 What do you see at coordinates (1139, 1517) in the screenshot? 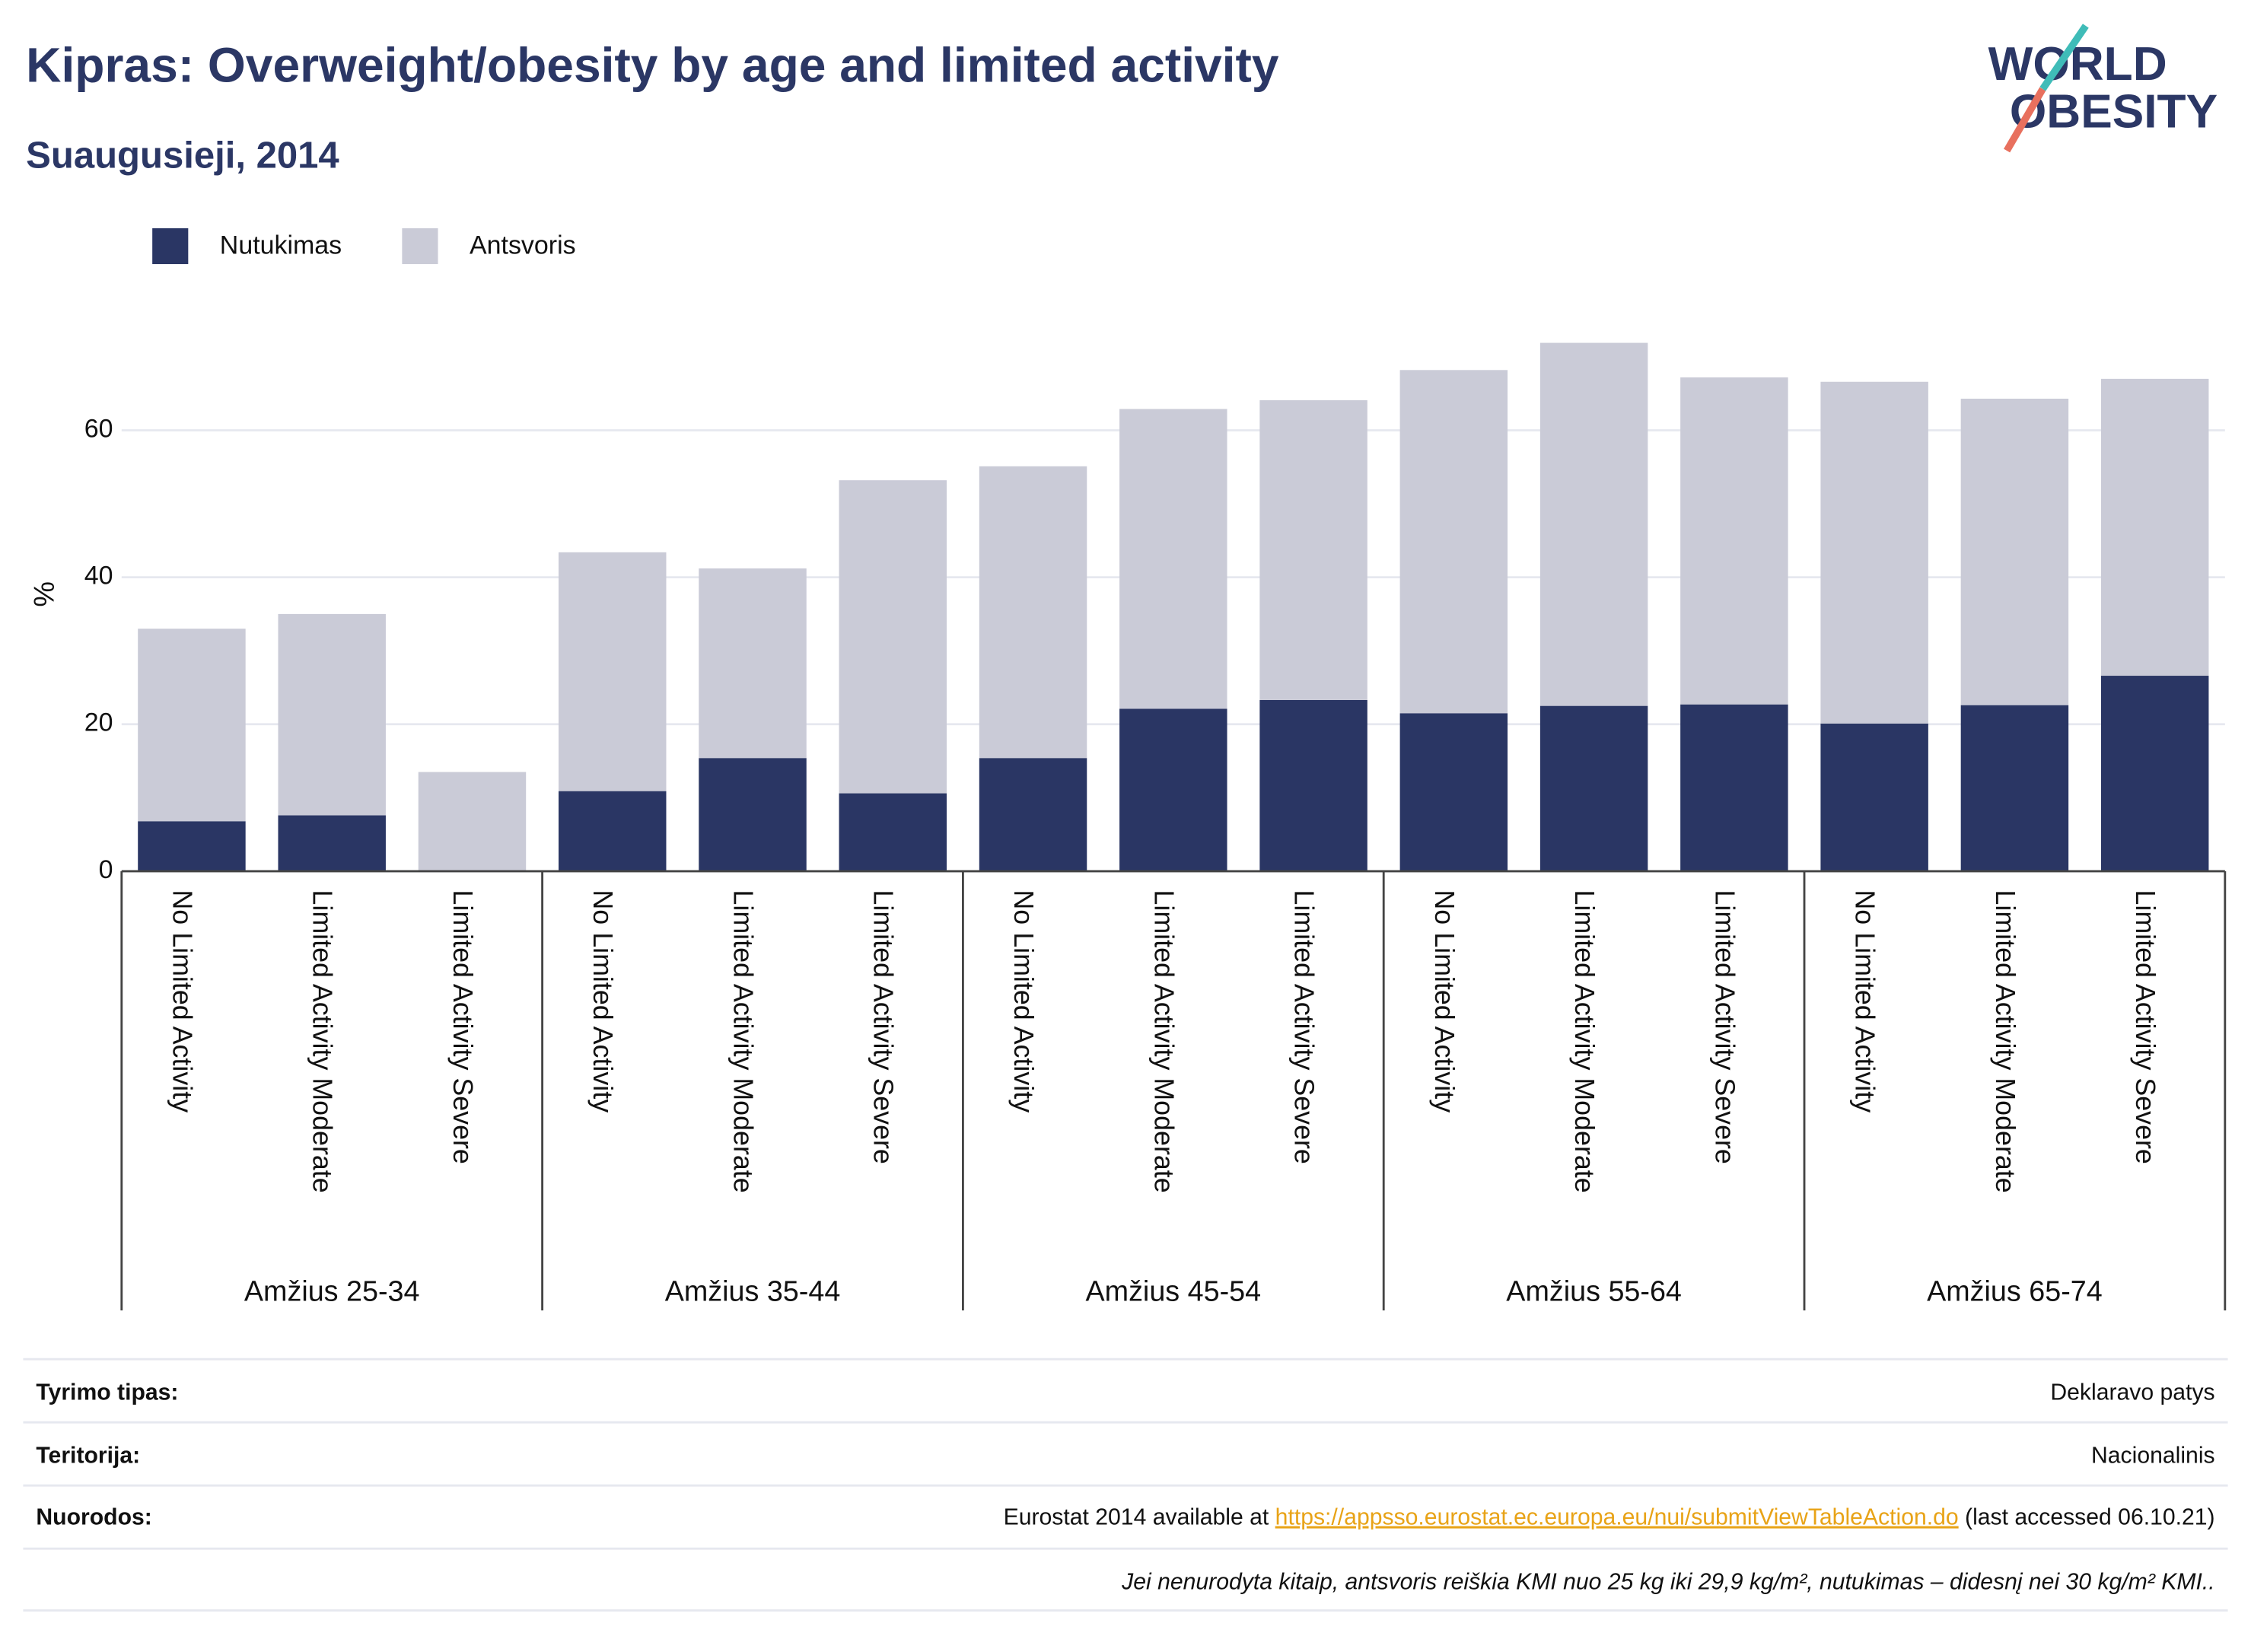
I see `source-prefix: Eurostat 2014 available at` at bounding box center [1139, 1517].